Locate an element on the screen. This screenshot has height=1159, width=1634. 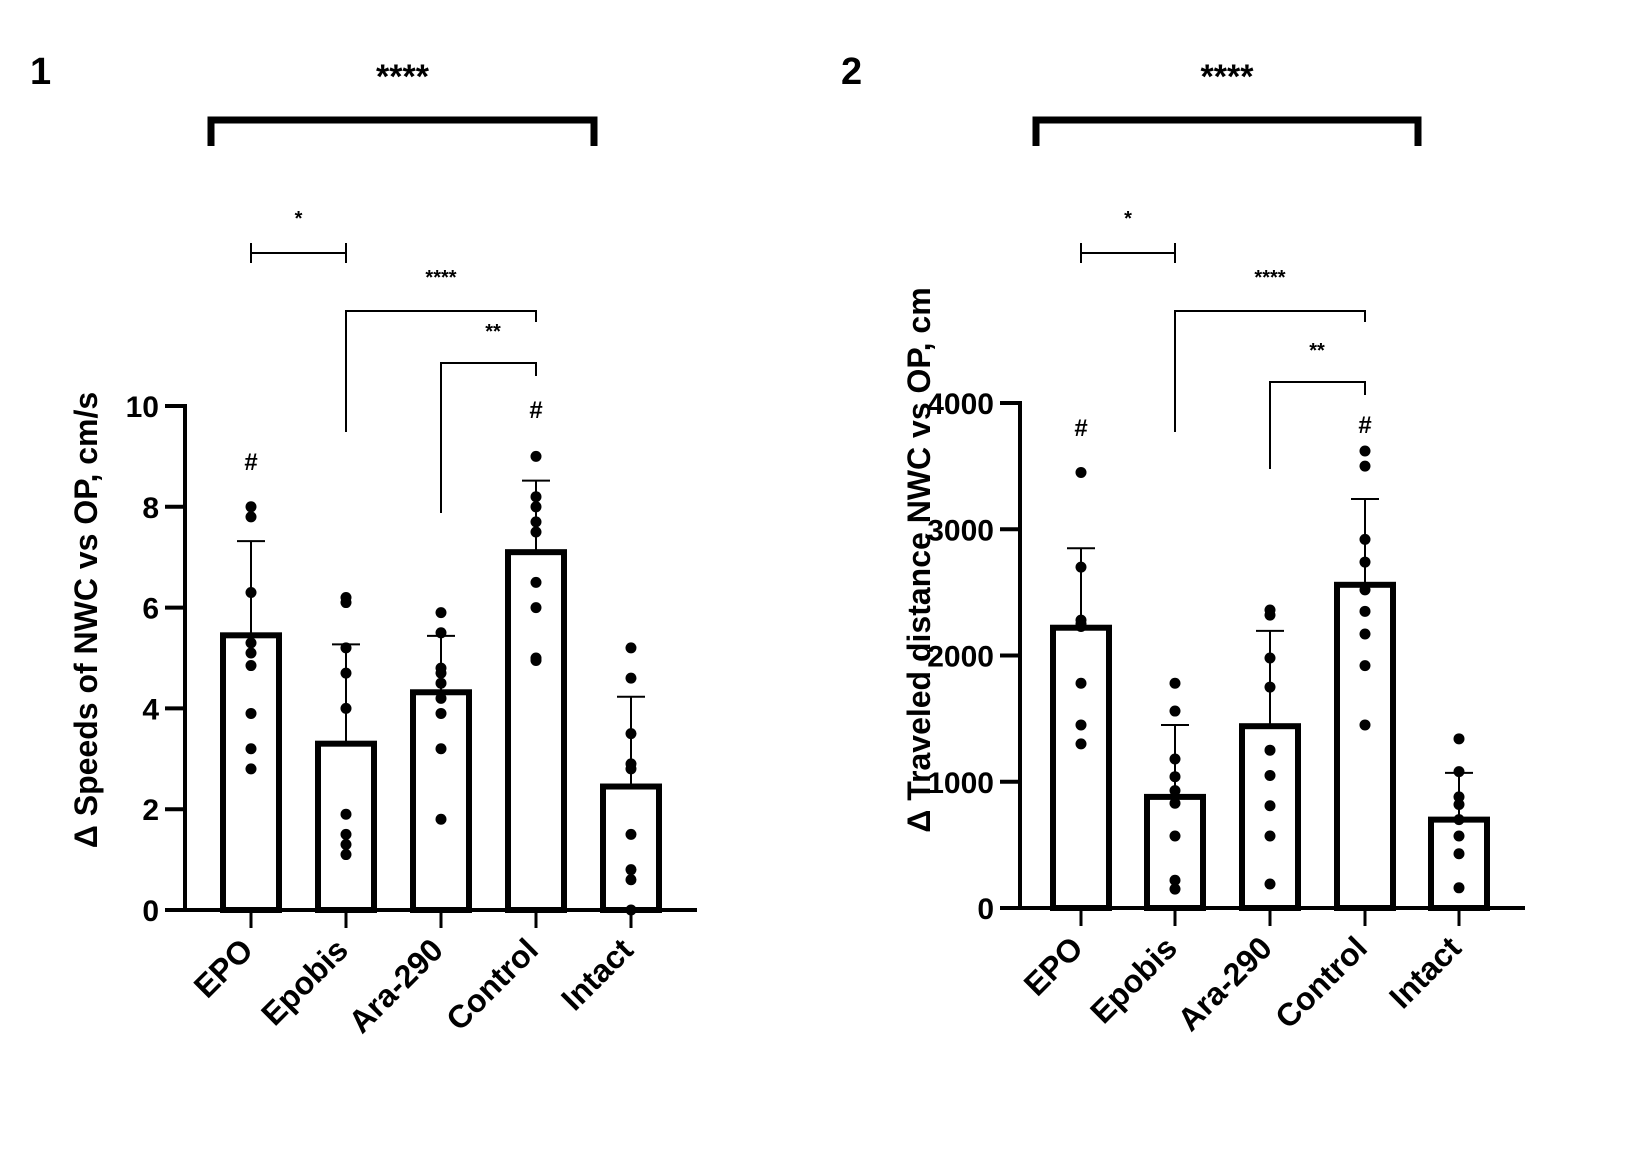
y-tick-label: 6 is located at coordinates (150, 609).